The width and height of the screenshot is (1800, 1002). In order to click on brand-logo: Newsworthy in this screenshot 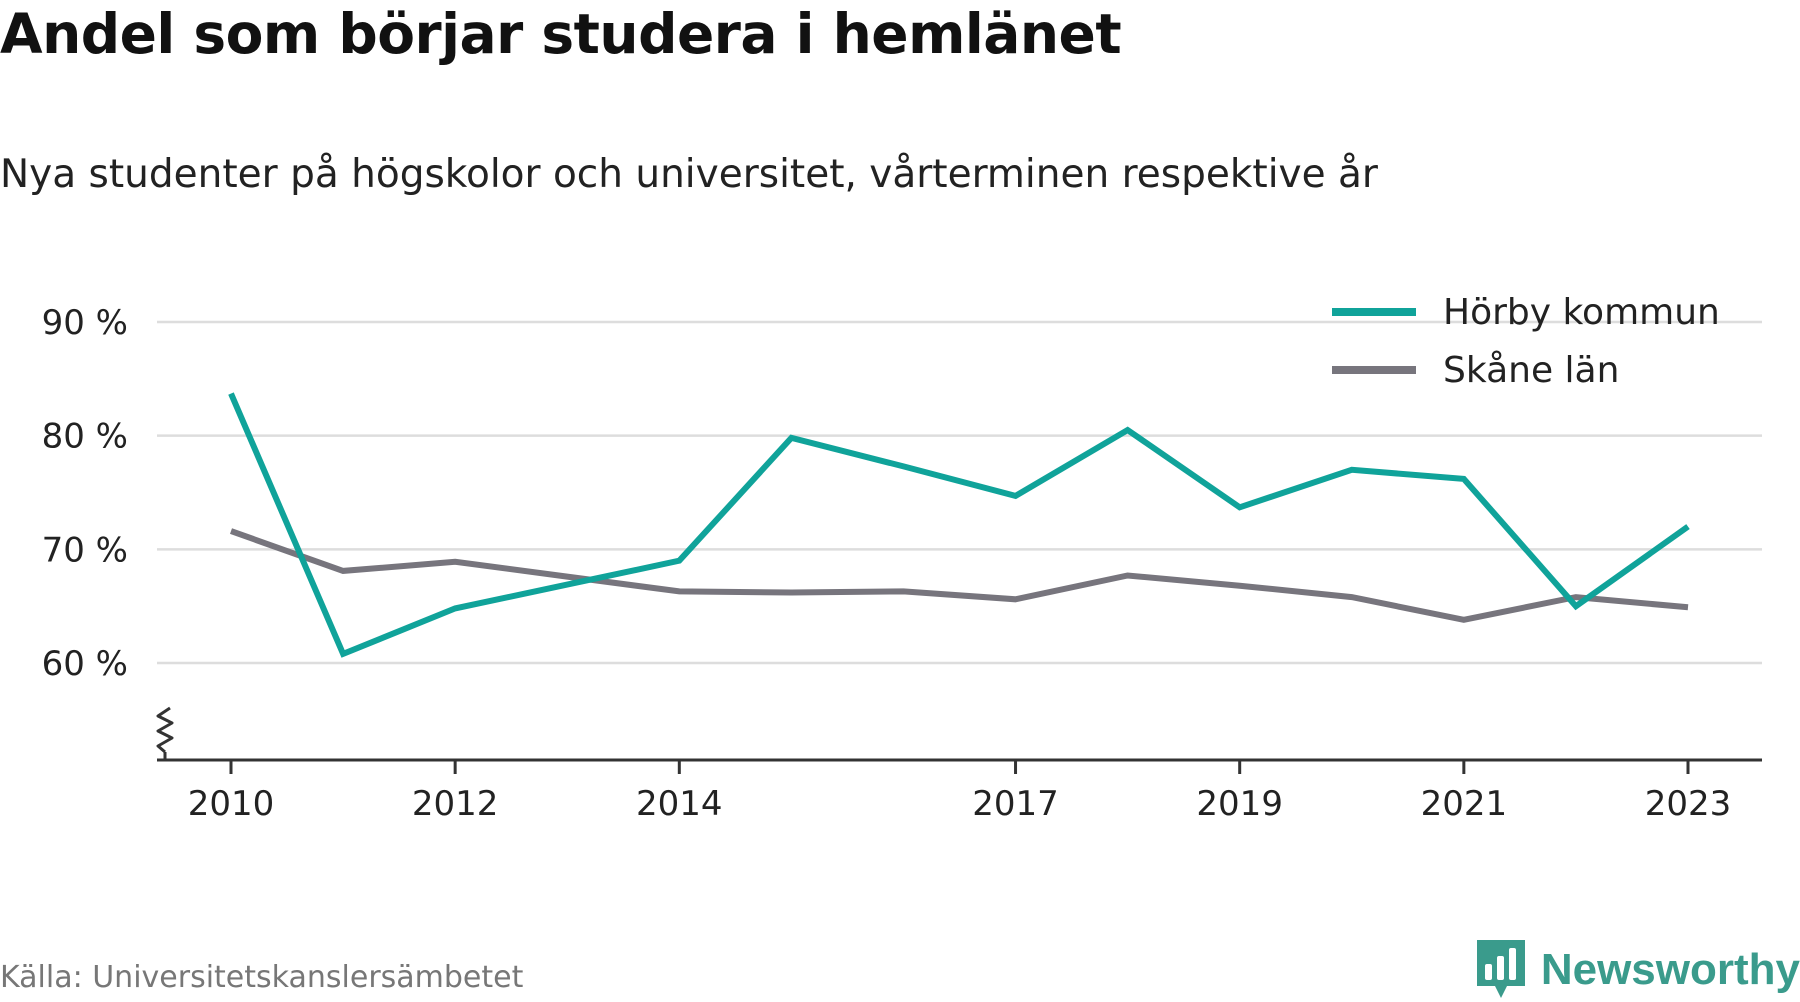, I will do `click(1636, 970)`.